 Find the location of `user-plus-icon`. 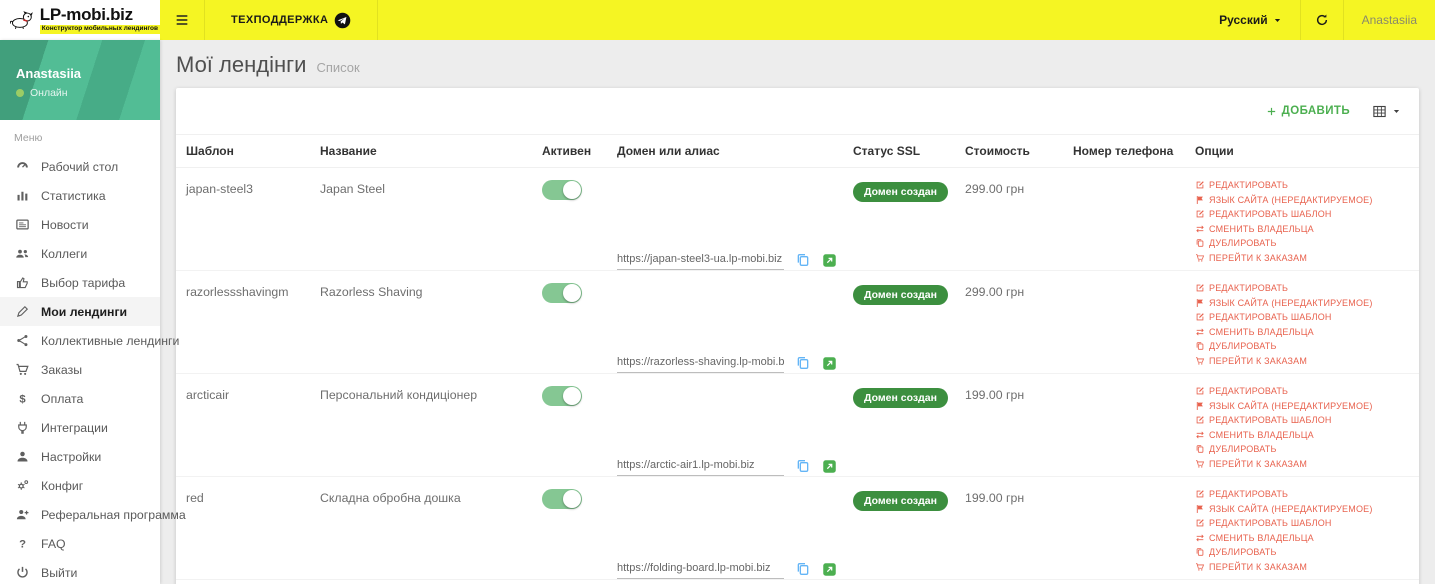

user-plus-icon is located at coordinates (22, 514).